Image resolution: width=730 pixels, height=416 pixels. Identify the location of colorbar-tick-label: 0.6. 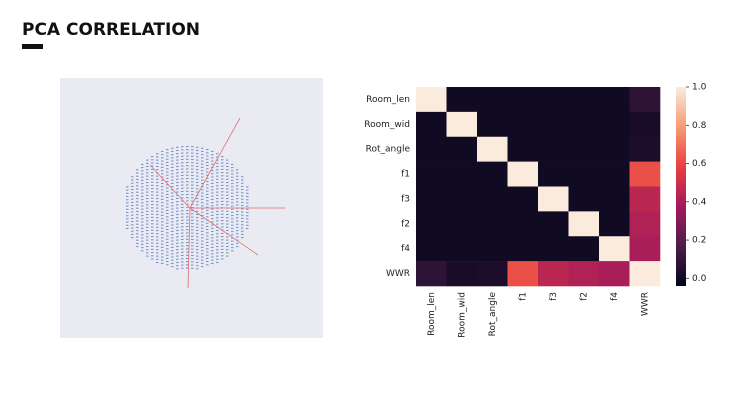
(699, 164).